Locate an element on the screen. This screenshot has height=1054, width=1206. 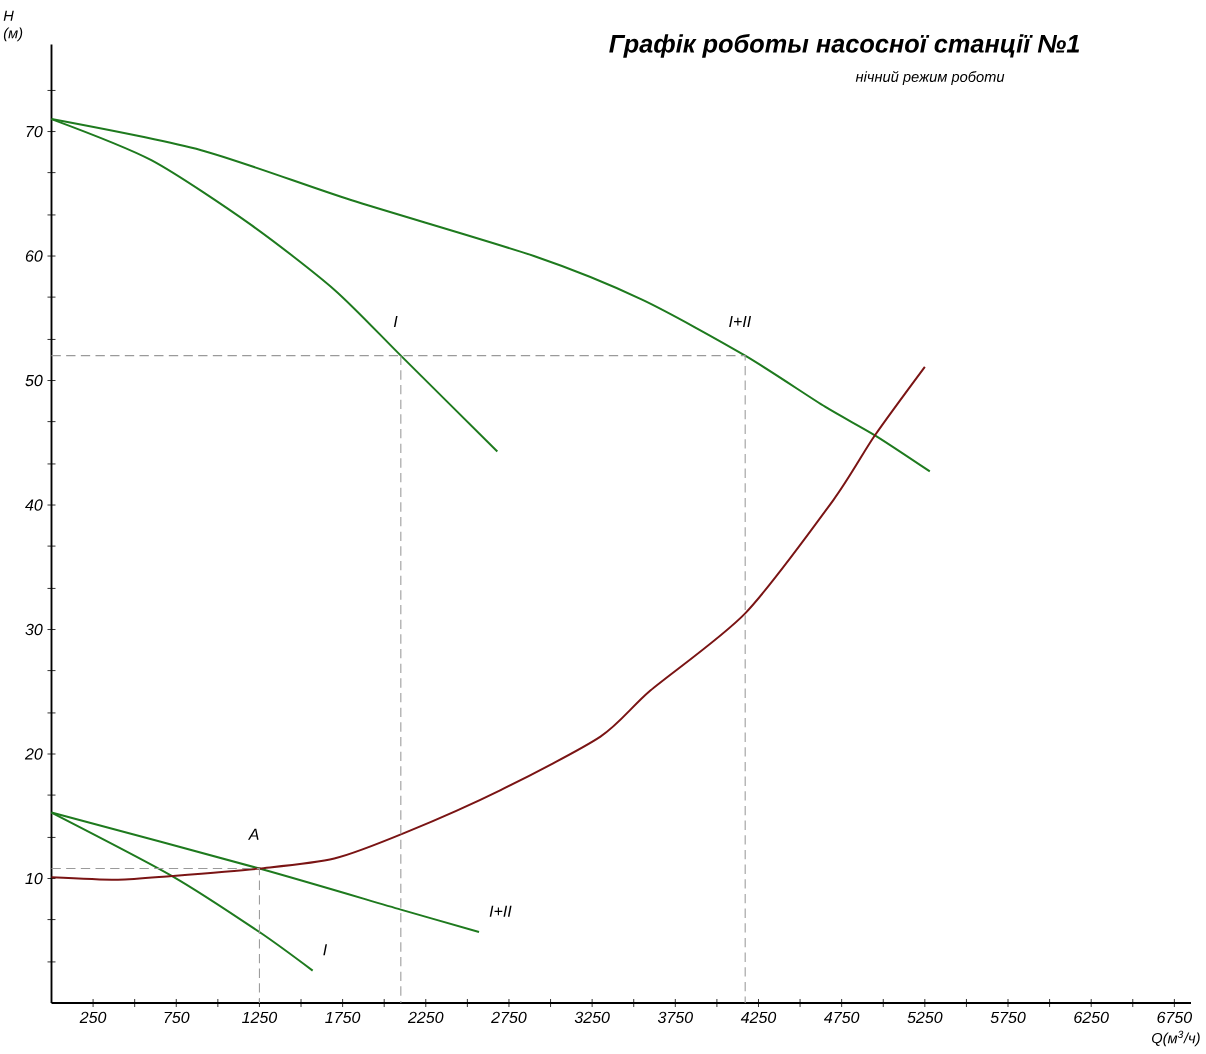
x-tick-label: 6750 is located at coordinates (1175, 1017).